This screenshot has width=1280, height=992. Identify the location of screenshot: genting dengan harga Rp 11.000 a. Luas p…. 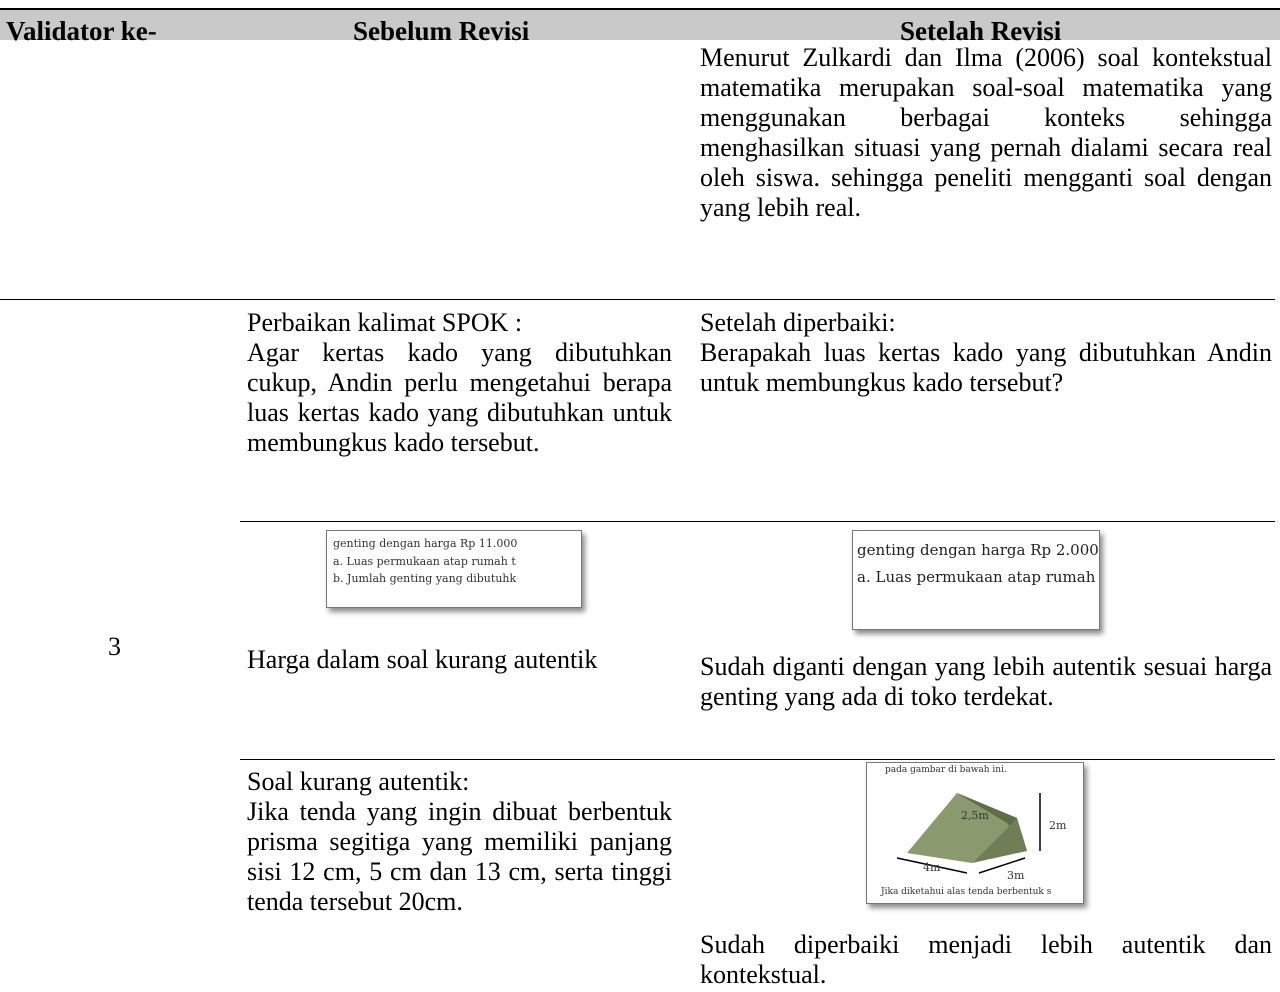
(454, 569).